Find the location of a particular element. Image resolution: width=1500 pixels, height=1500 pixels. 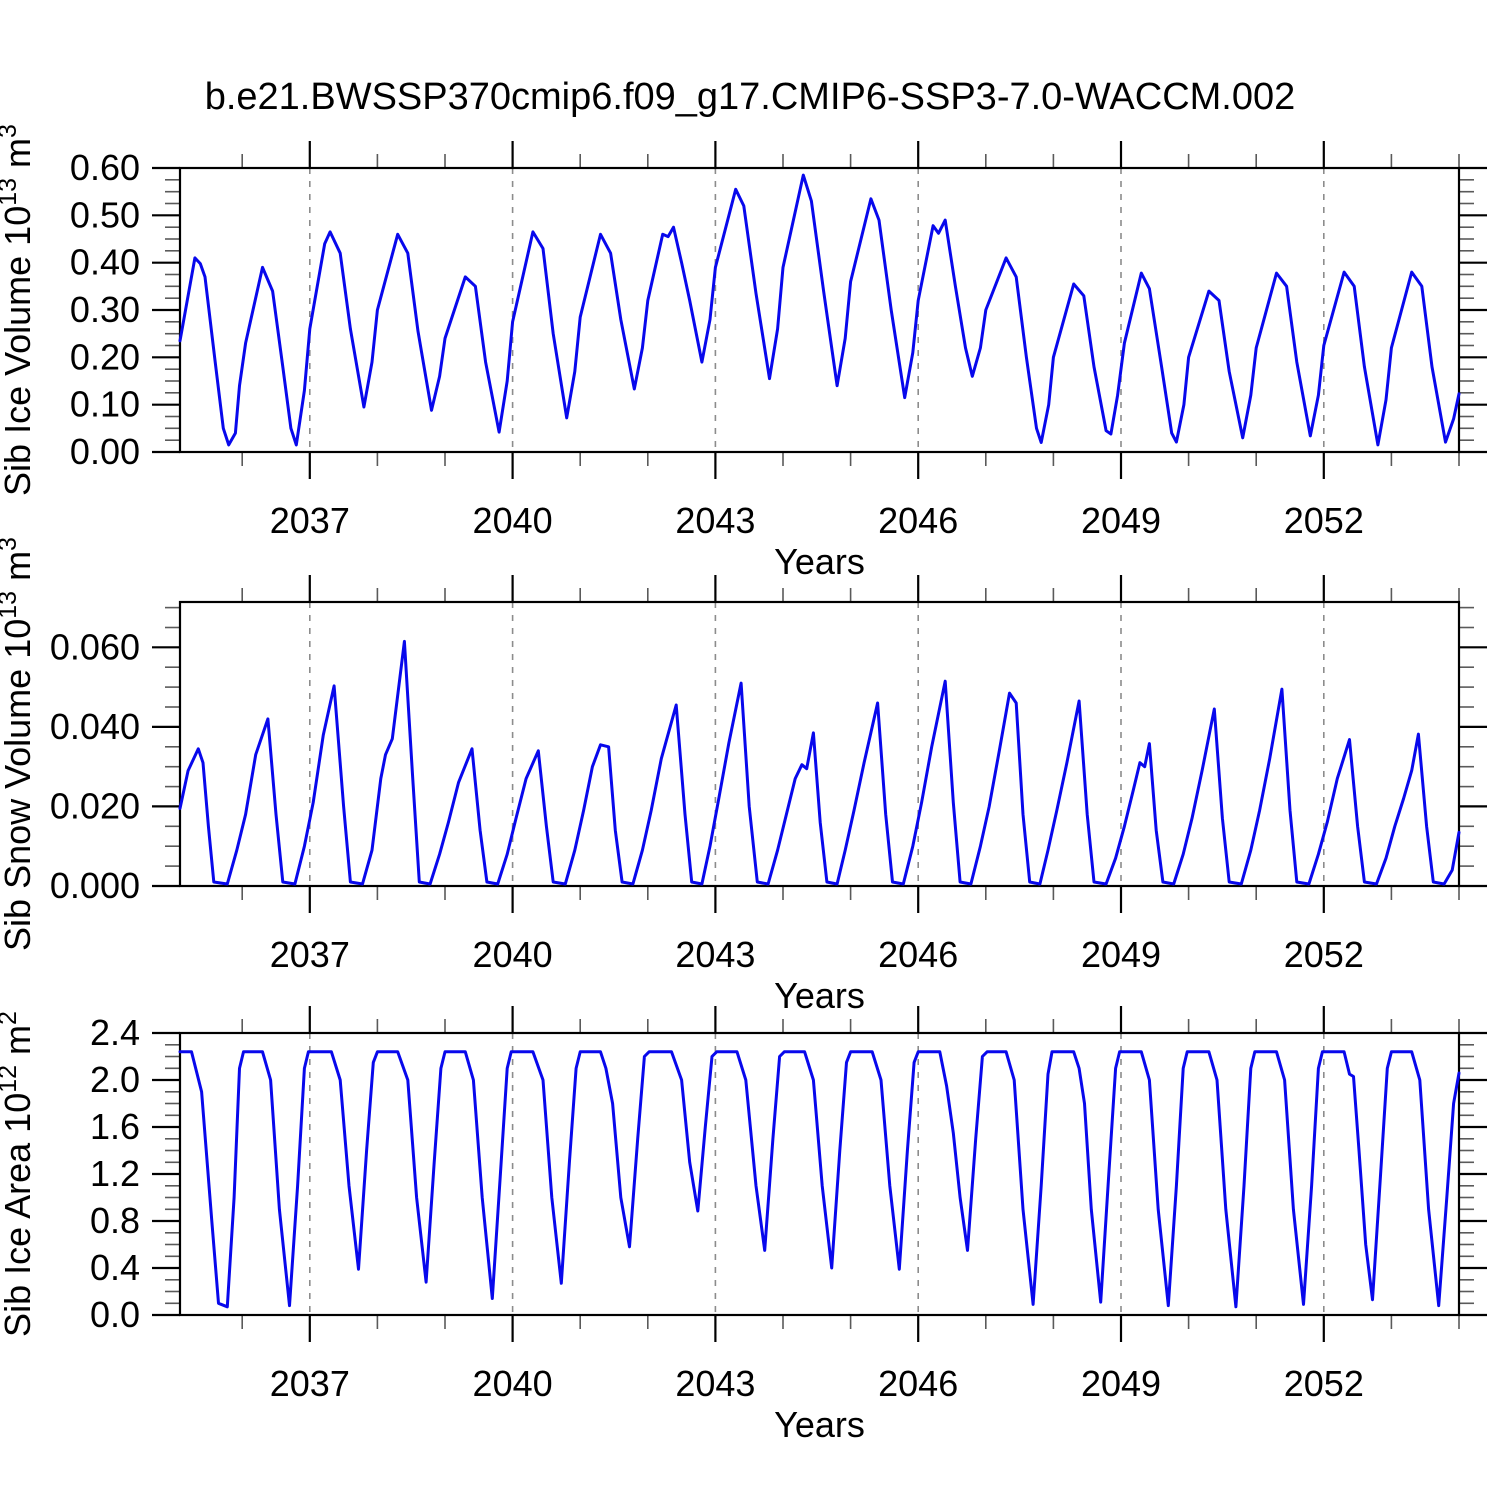

y-tick-label: 0.8 is located at coordinates (115, 1220).